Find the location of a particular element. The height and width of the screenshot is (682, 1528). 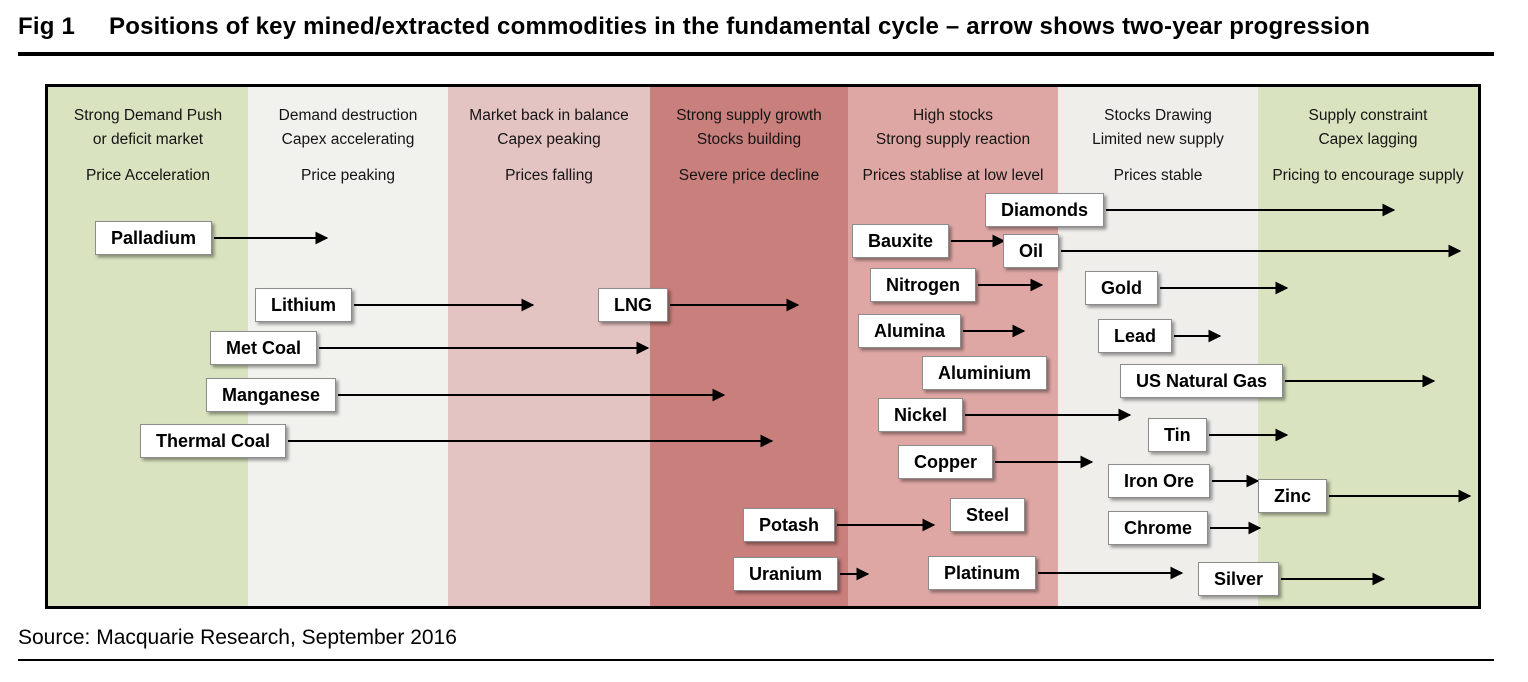

price-behaviour-label: Severe price decline is located at coordinates (749, 175).